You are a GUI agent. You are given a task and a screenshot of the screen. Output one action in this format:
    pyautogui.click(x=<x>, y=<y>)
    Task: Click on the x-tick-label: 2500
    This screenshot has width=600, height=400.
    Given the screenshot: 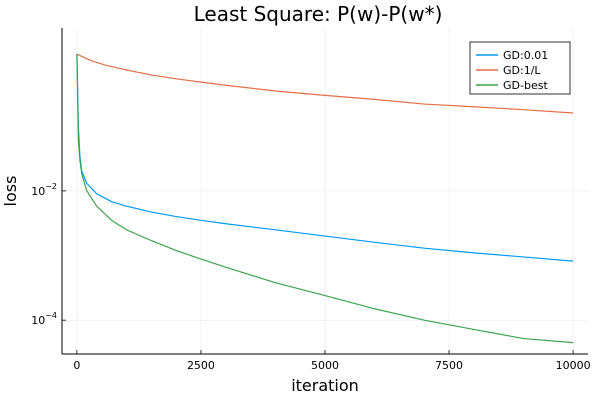 What is the action you would take?
    pyautogui.click(x=201, y=365)
    